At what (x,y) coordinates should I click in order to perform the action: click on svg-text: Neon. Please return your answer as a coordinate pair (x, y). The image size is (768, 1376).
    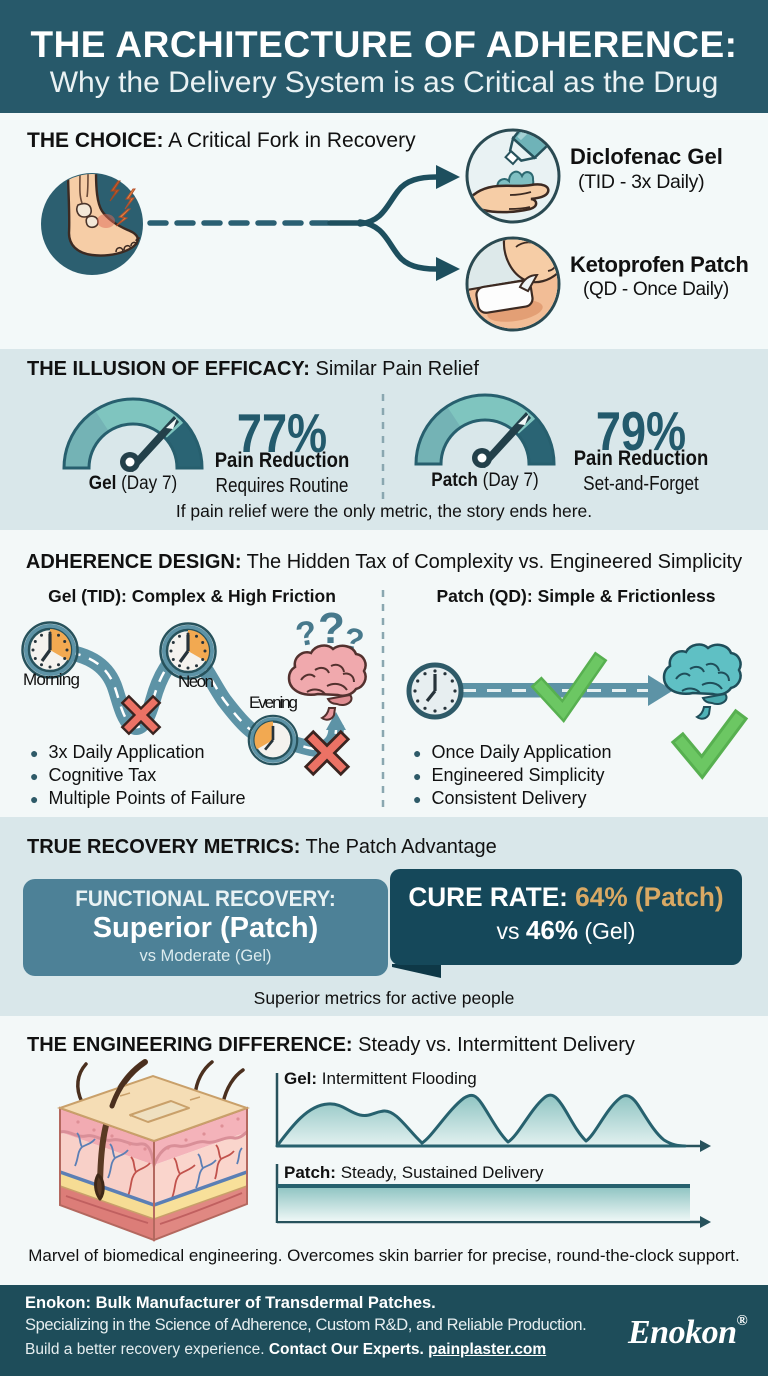
    Looking at the image, I should click on (196, 681).